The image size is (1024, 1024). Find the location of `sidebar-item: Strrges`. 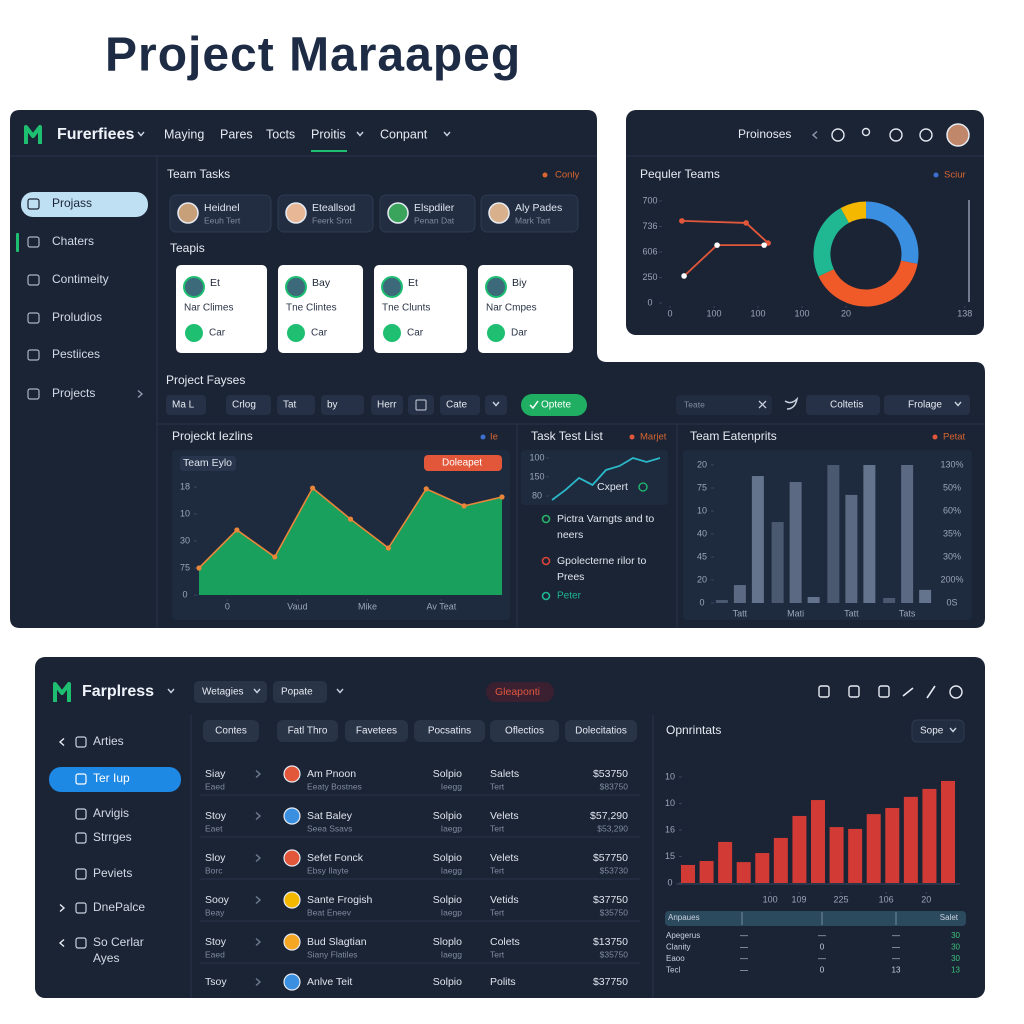

sidebar-item: Strrges is located at coordinates (112, 837).